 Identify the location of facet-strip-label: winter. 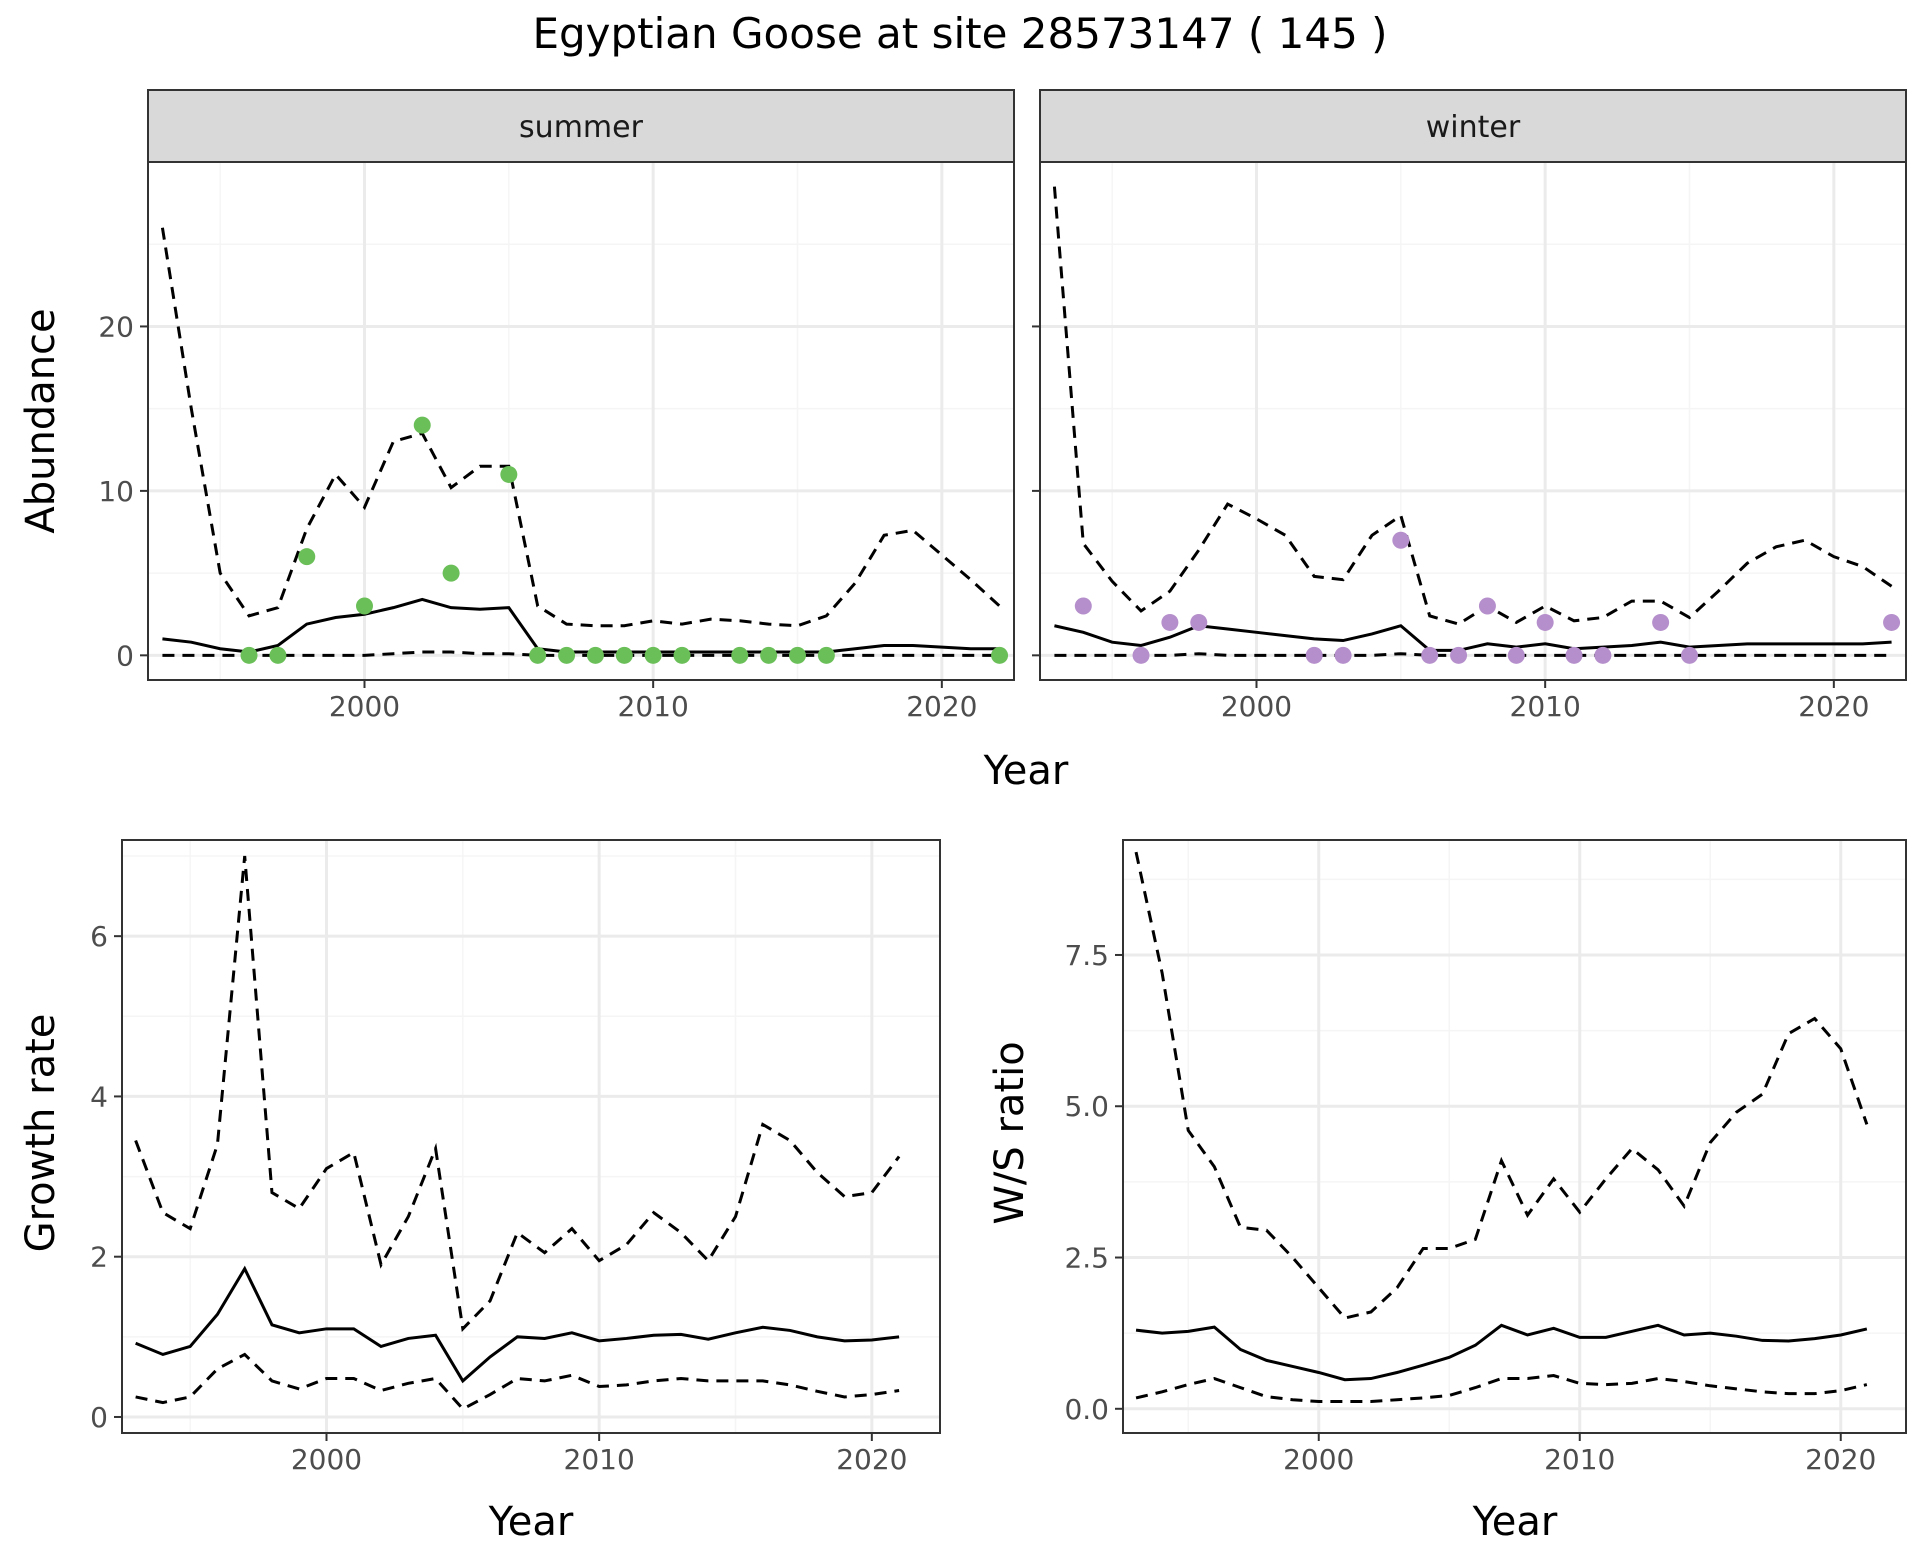
(1473, 127).